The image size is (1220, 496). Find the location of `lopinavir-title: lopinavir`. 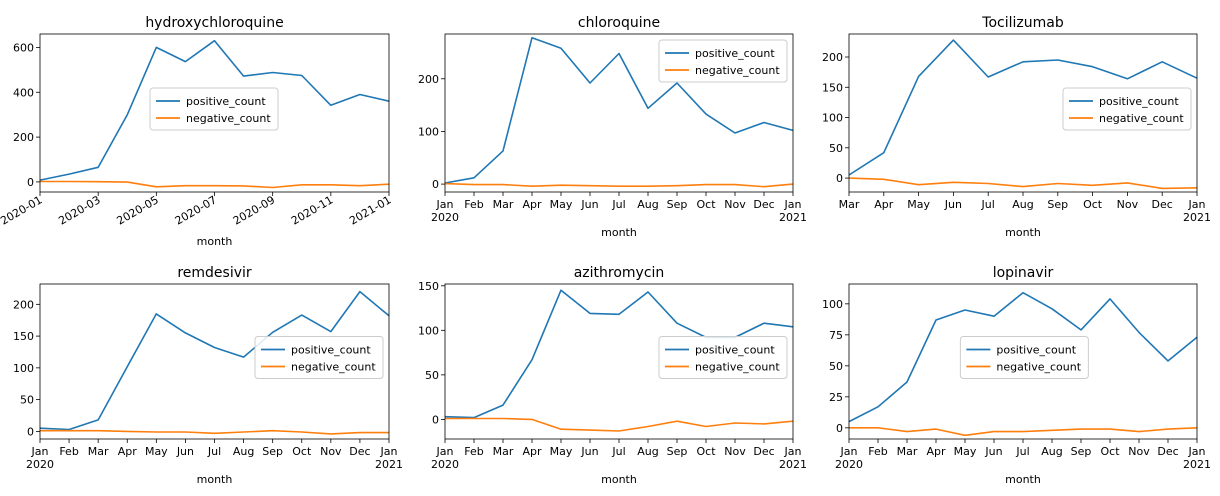

lopinavir-title: lopinavir is located at coordinates (1023, 273).